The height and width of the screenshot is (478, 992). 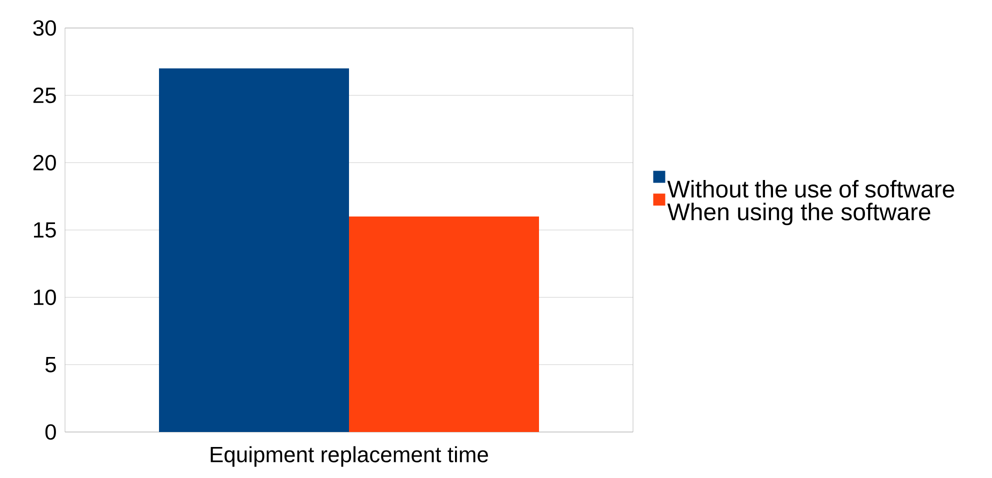 I want to click on y-tick-label: 15, so click(x=45, y=230).